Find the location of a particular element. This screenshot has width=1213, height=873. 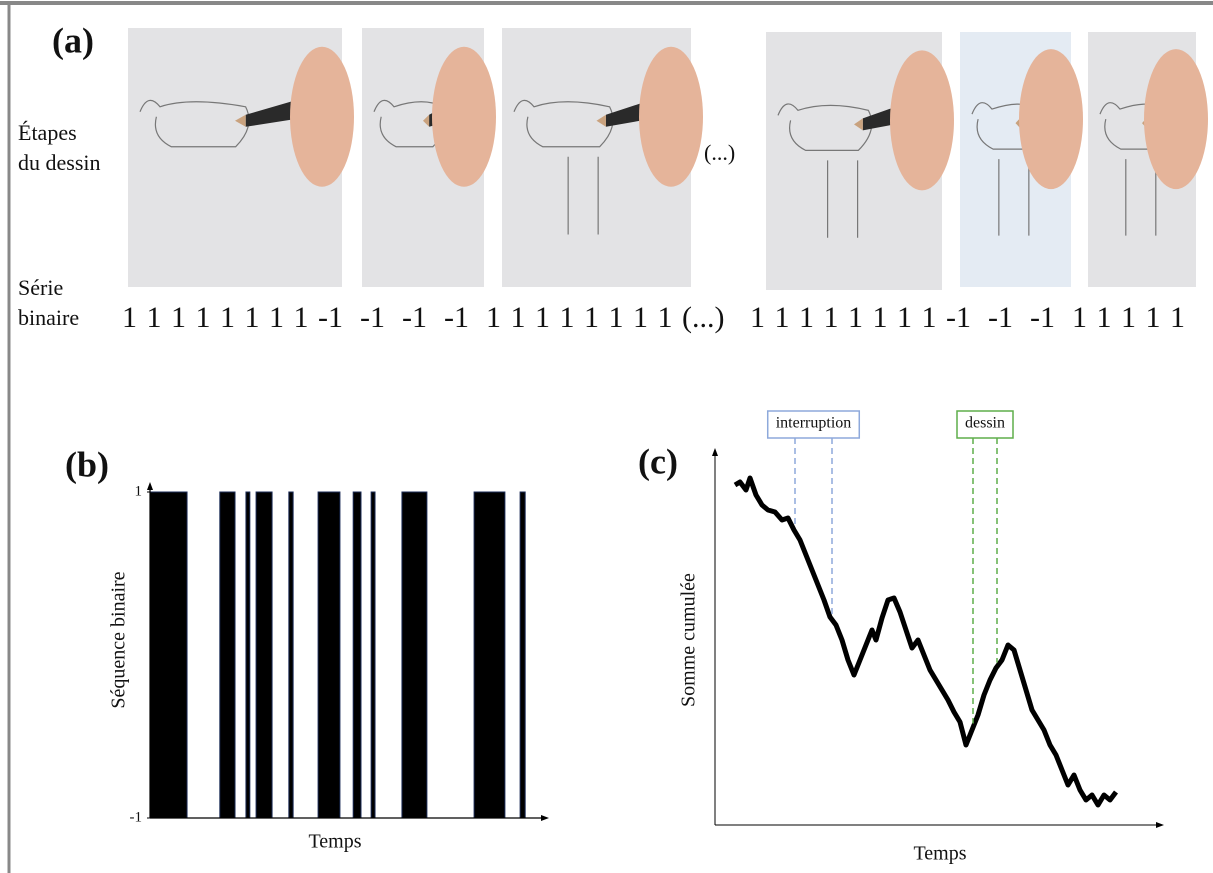

panel-label: (b) is located at coordinates (87, 464).